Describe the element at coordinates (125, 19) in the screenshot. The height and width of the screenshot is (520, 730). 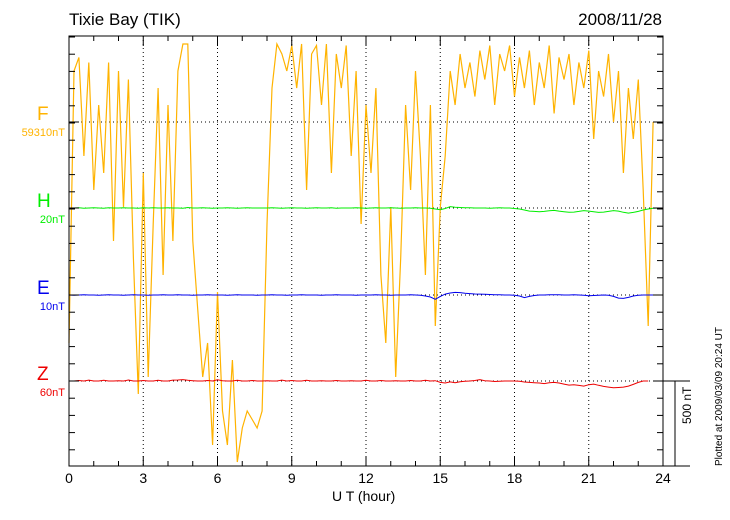
I see `station-title: Tixie Bay (TIK)` at that location.